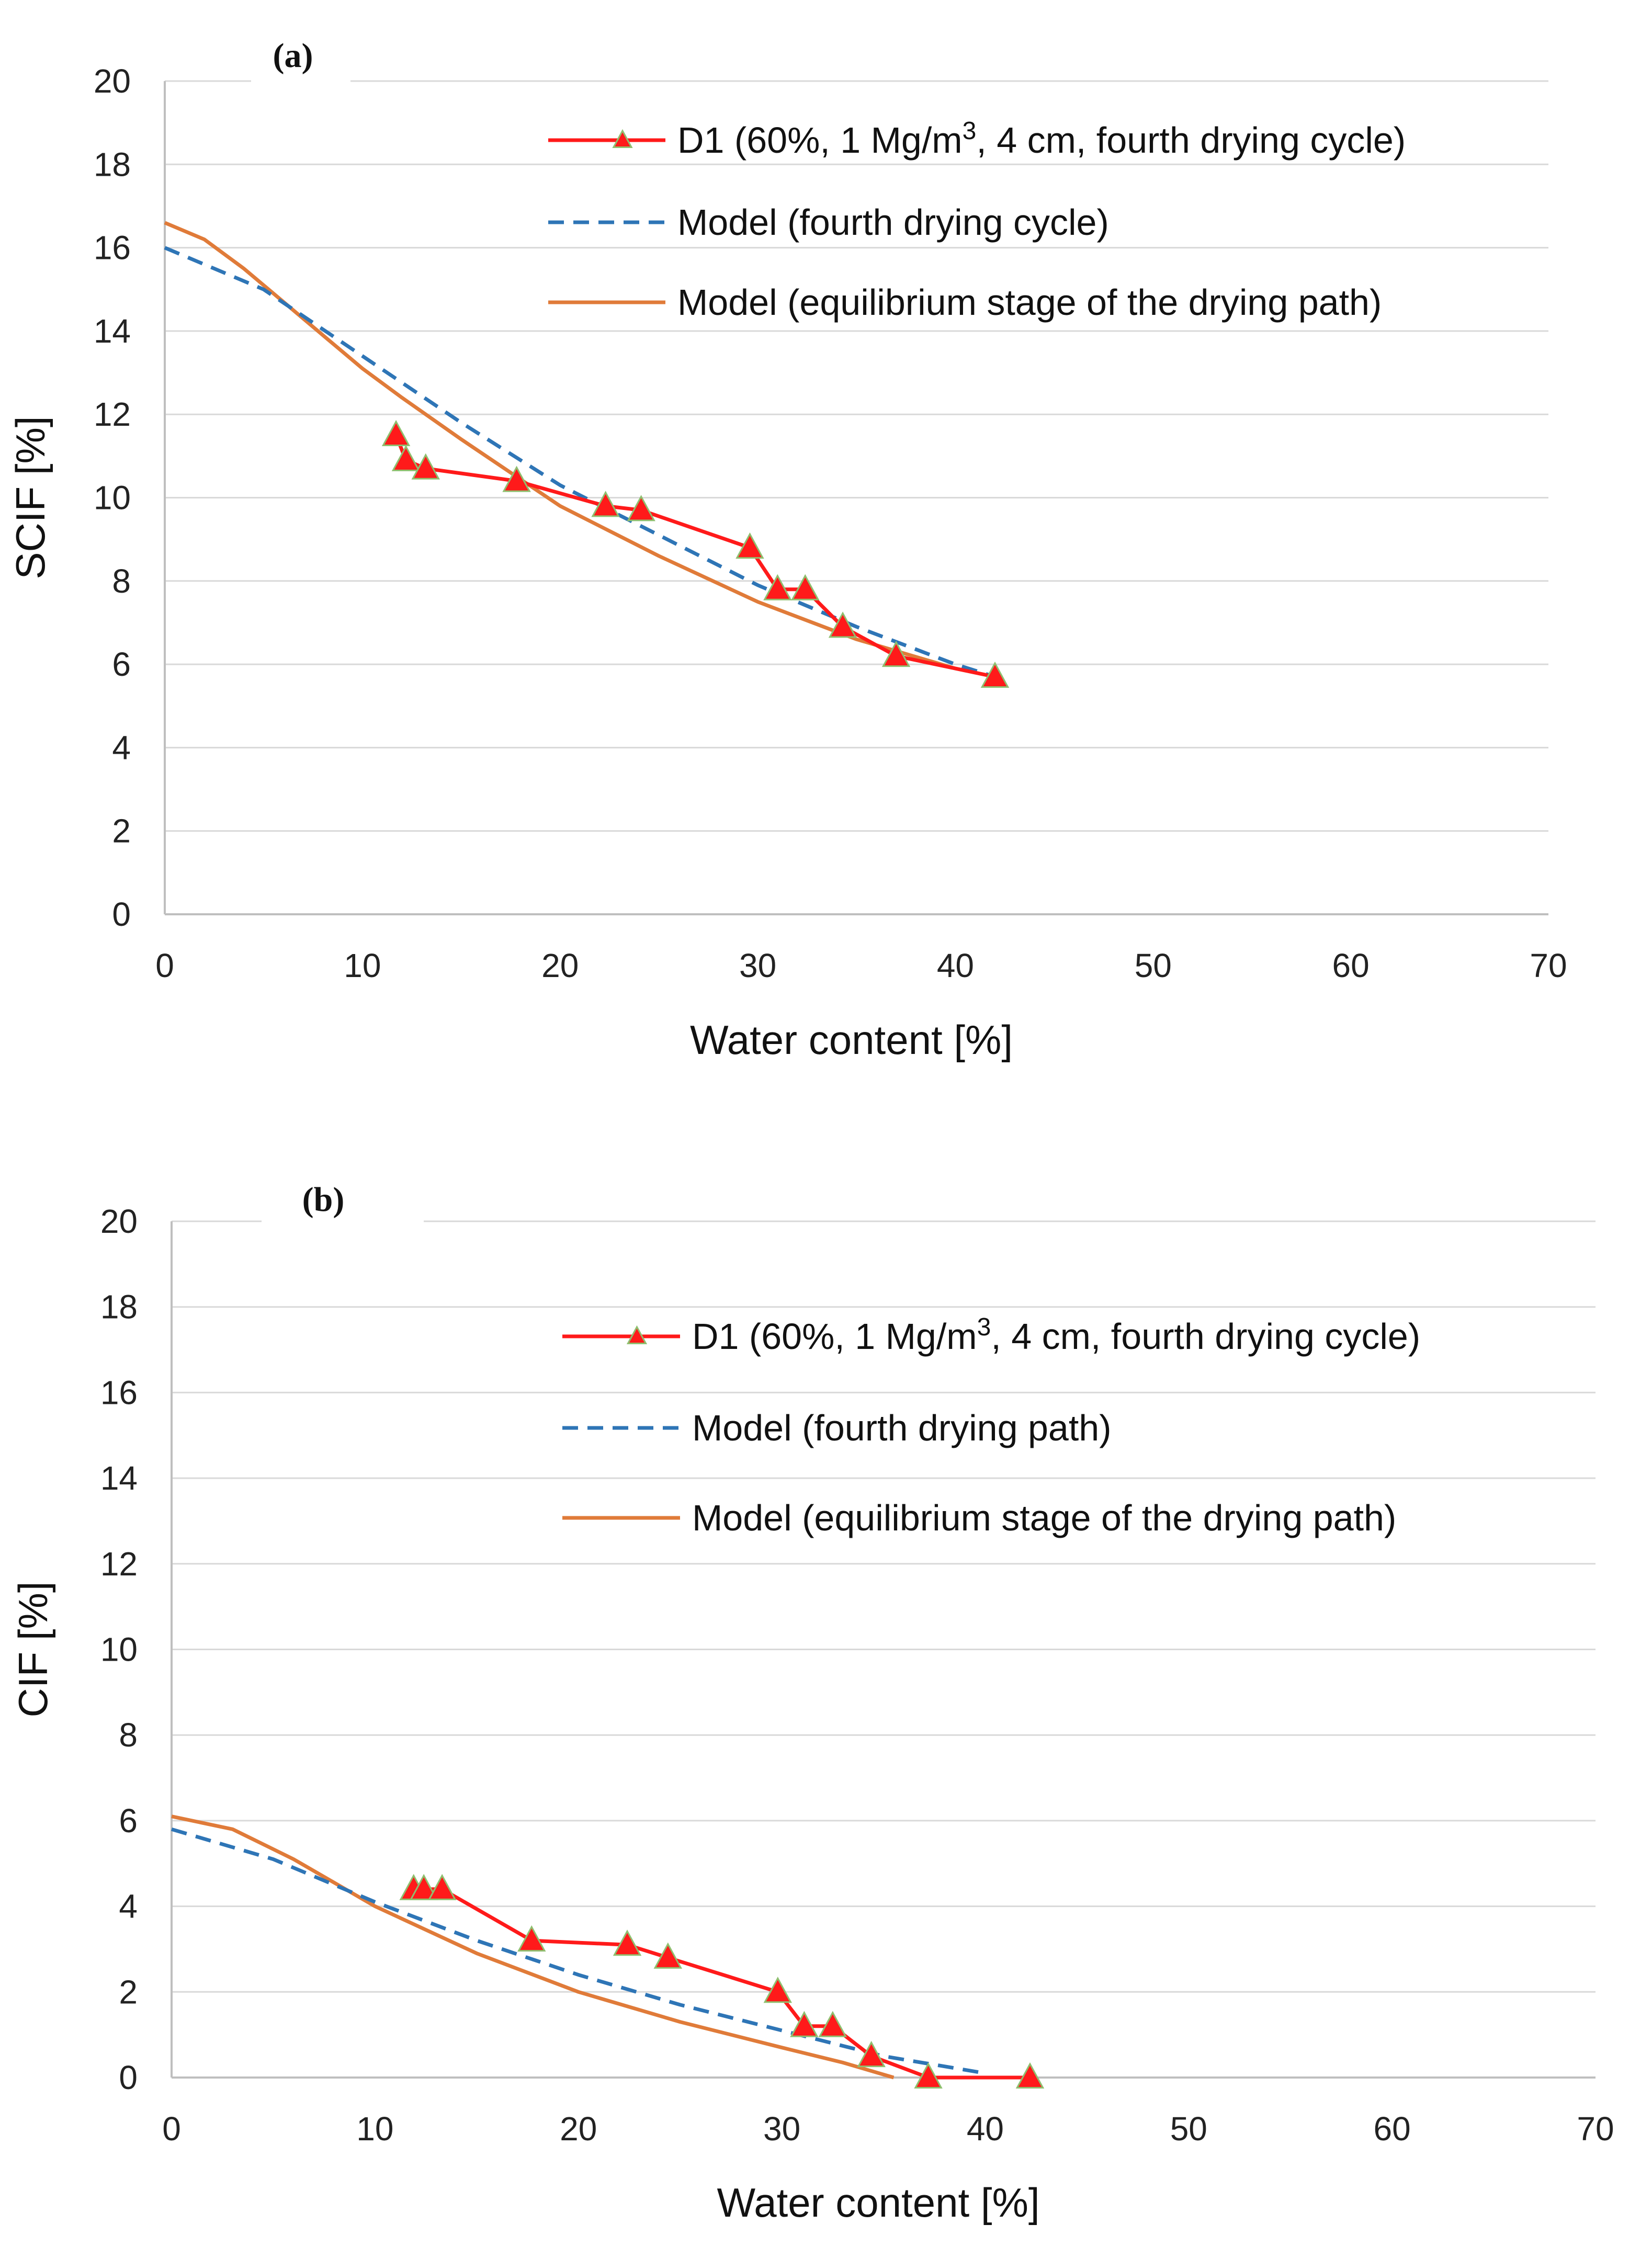  I want to click on panel-a-y-tick-label: 2, so click(122, 831).